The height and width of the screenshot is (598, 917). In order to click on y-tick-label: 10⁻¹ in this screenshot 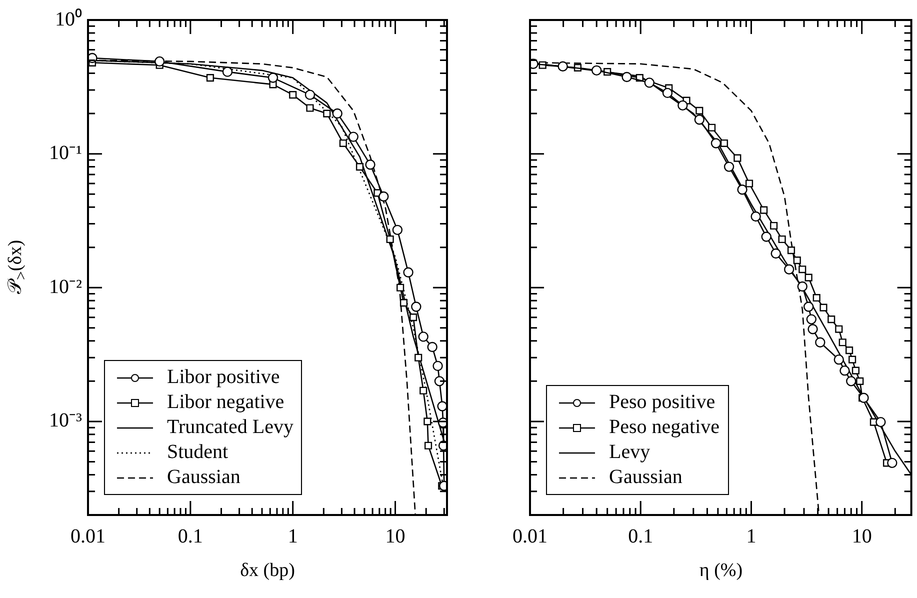, I will do `click(65, 153)`.